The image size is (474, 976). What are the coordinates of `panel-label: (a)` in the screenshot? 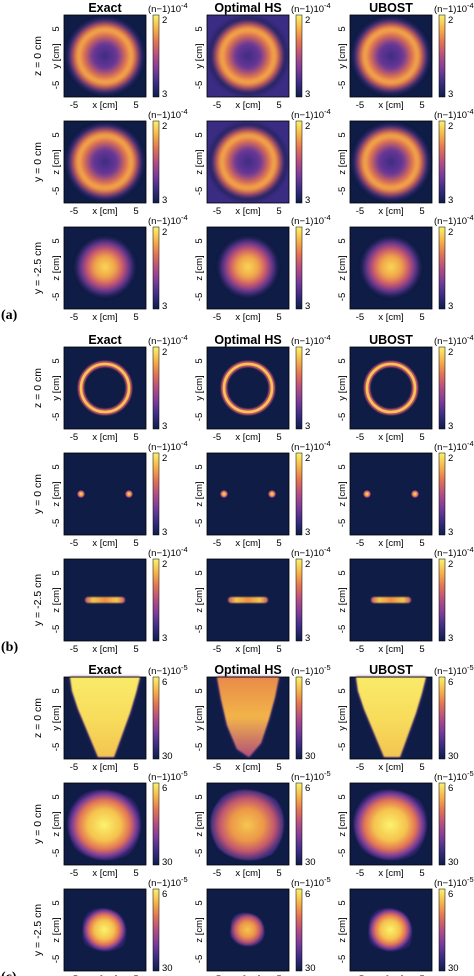 It's located at (9, 315).